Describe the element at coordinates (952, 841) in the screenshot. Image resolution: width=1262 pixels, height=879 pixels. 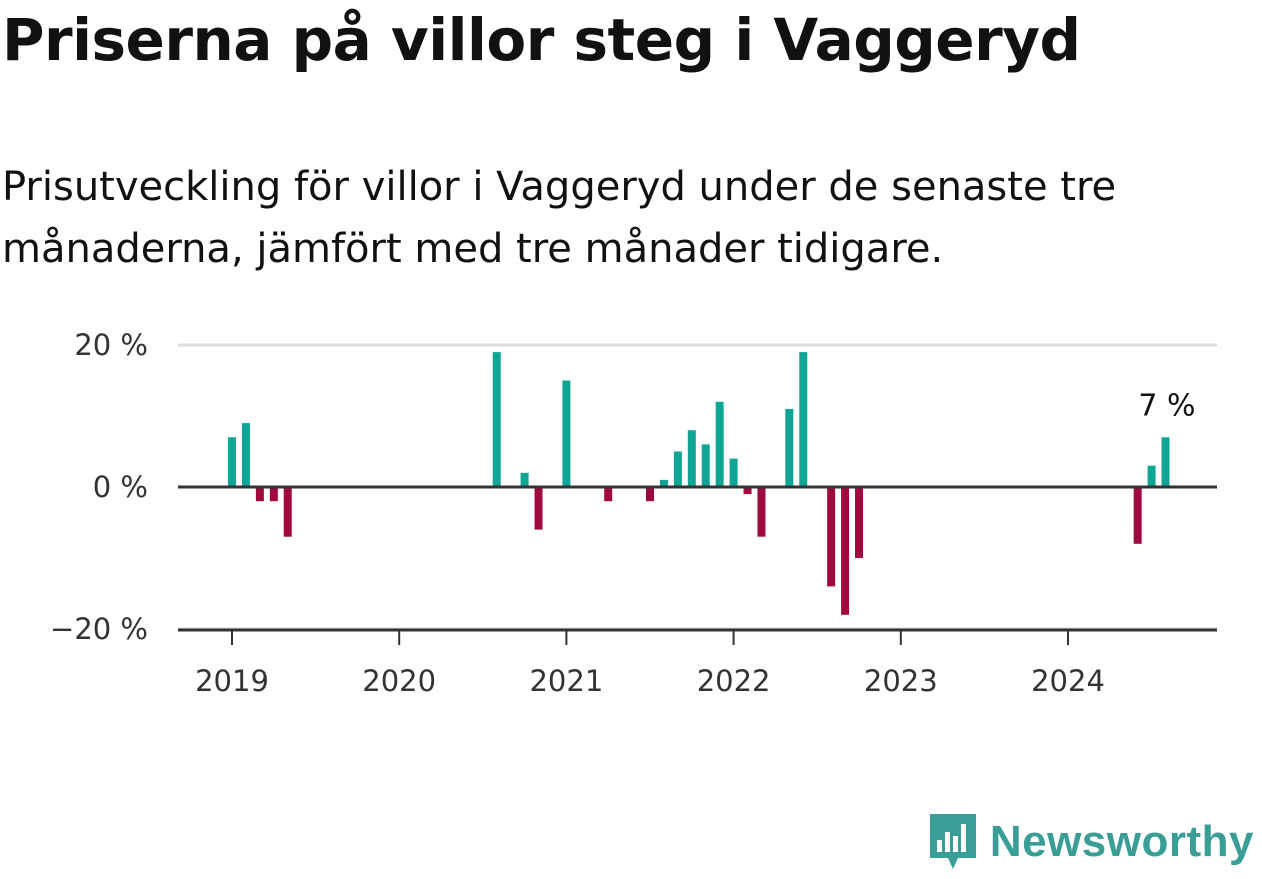
I see `newsworthy-logo-icon` at that location.